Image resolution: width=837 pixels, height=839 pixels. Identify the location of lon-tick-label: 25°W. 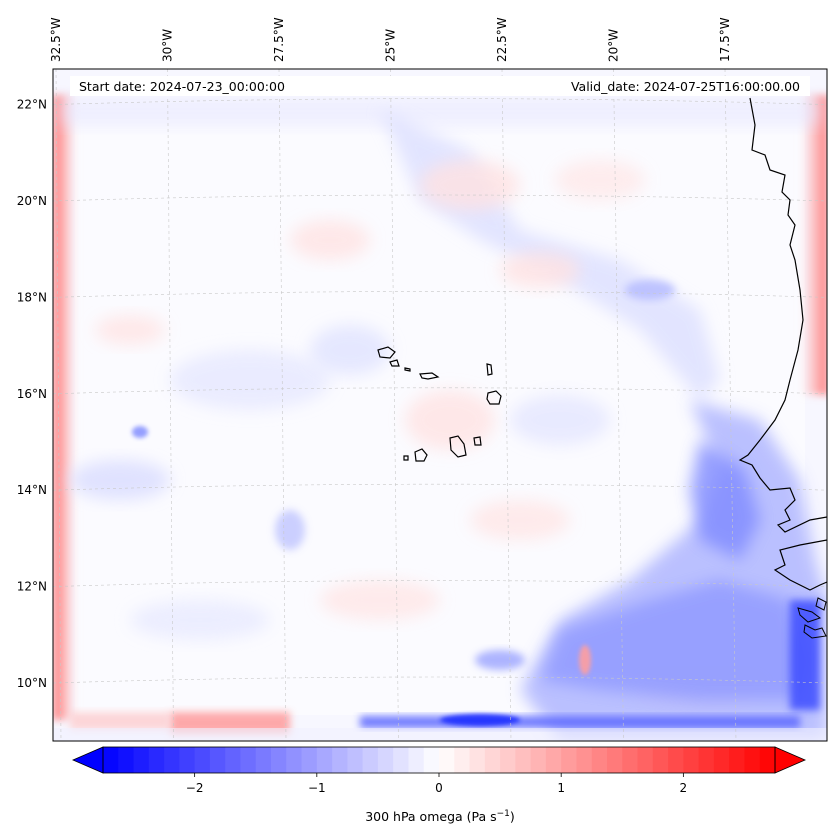
(391, 45).